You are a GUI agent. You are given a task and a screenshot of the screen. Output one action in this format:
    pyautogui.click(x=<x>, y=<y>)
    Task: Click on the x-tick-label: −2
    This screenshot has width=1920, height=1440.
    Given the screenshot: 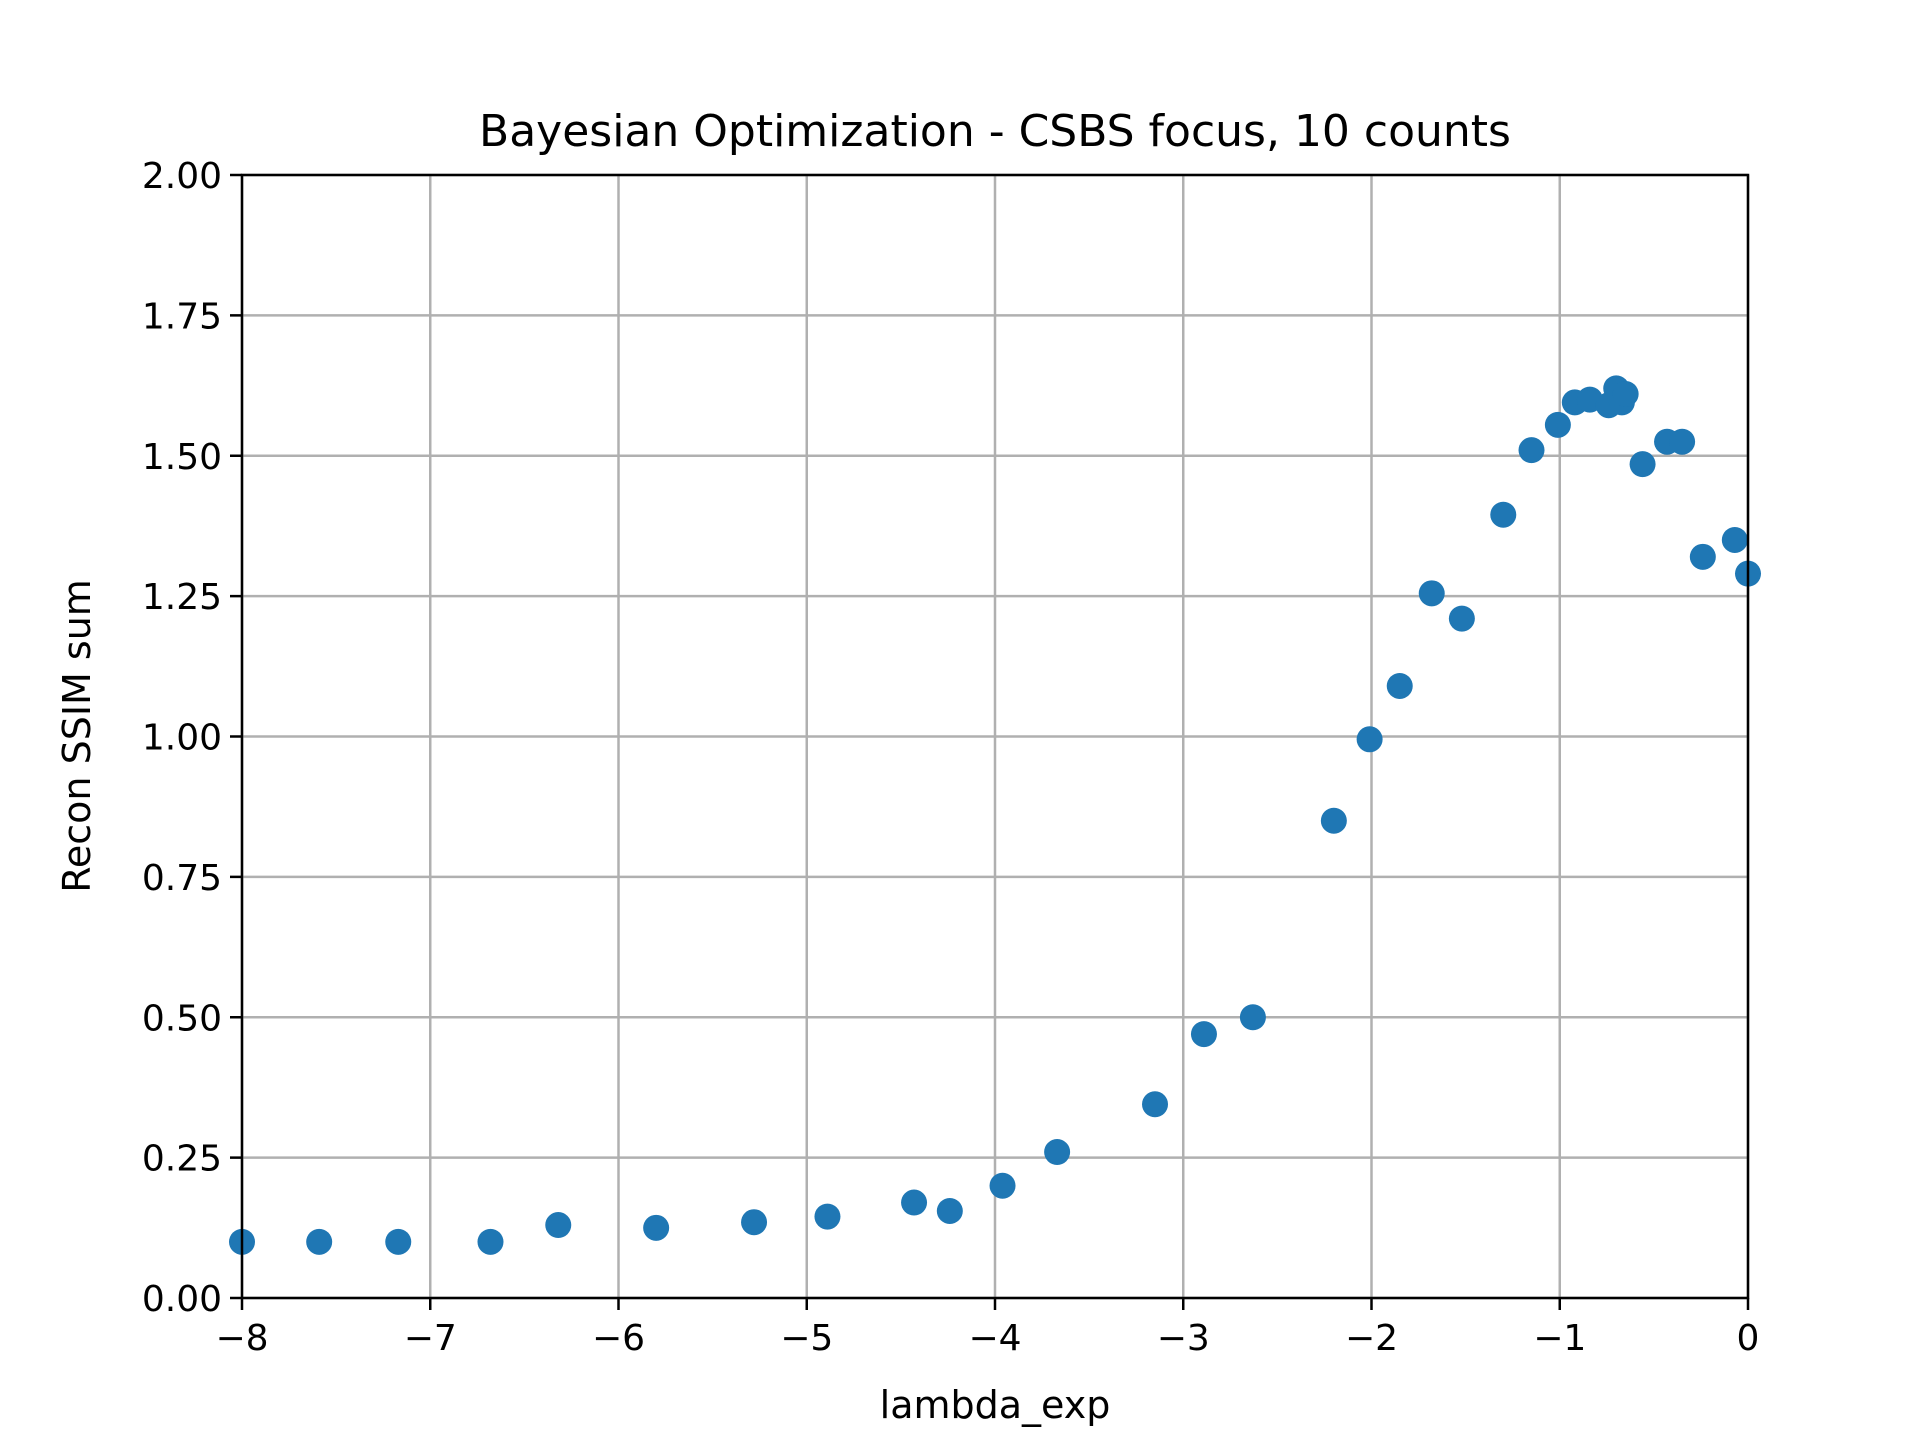 What is the action you would take?
    pyautogui.click(x=1371, y=1338)
    